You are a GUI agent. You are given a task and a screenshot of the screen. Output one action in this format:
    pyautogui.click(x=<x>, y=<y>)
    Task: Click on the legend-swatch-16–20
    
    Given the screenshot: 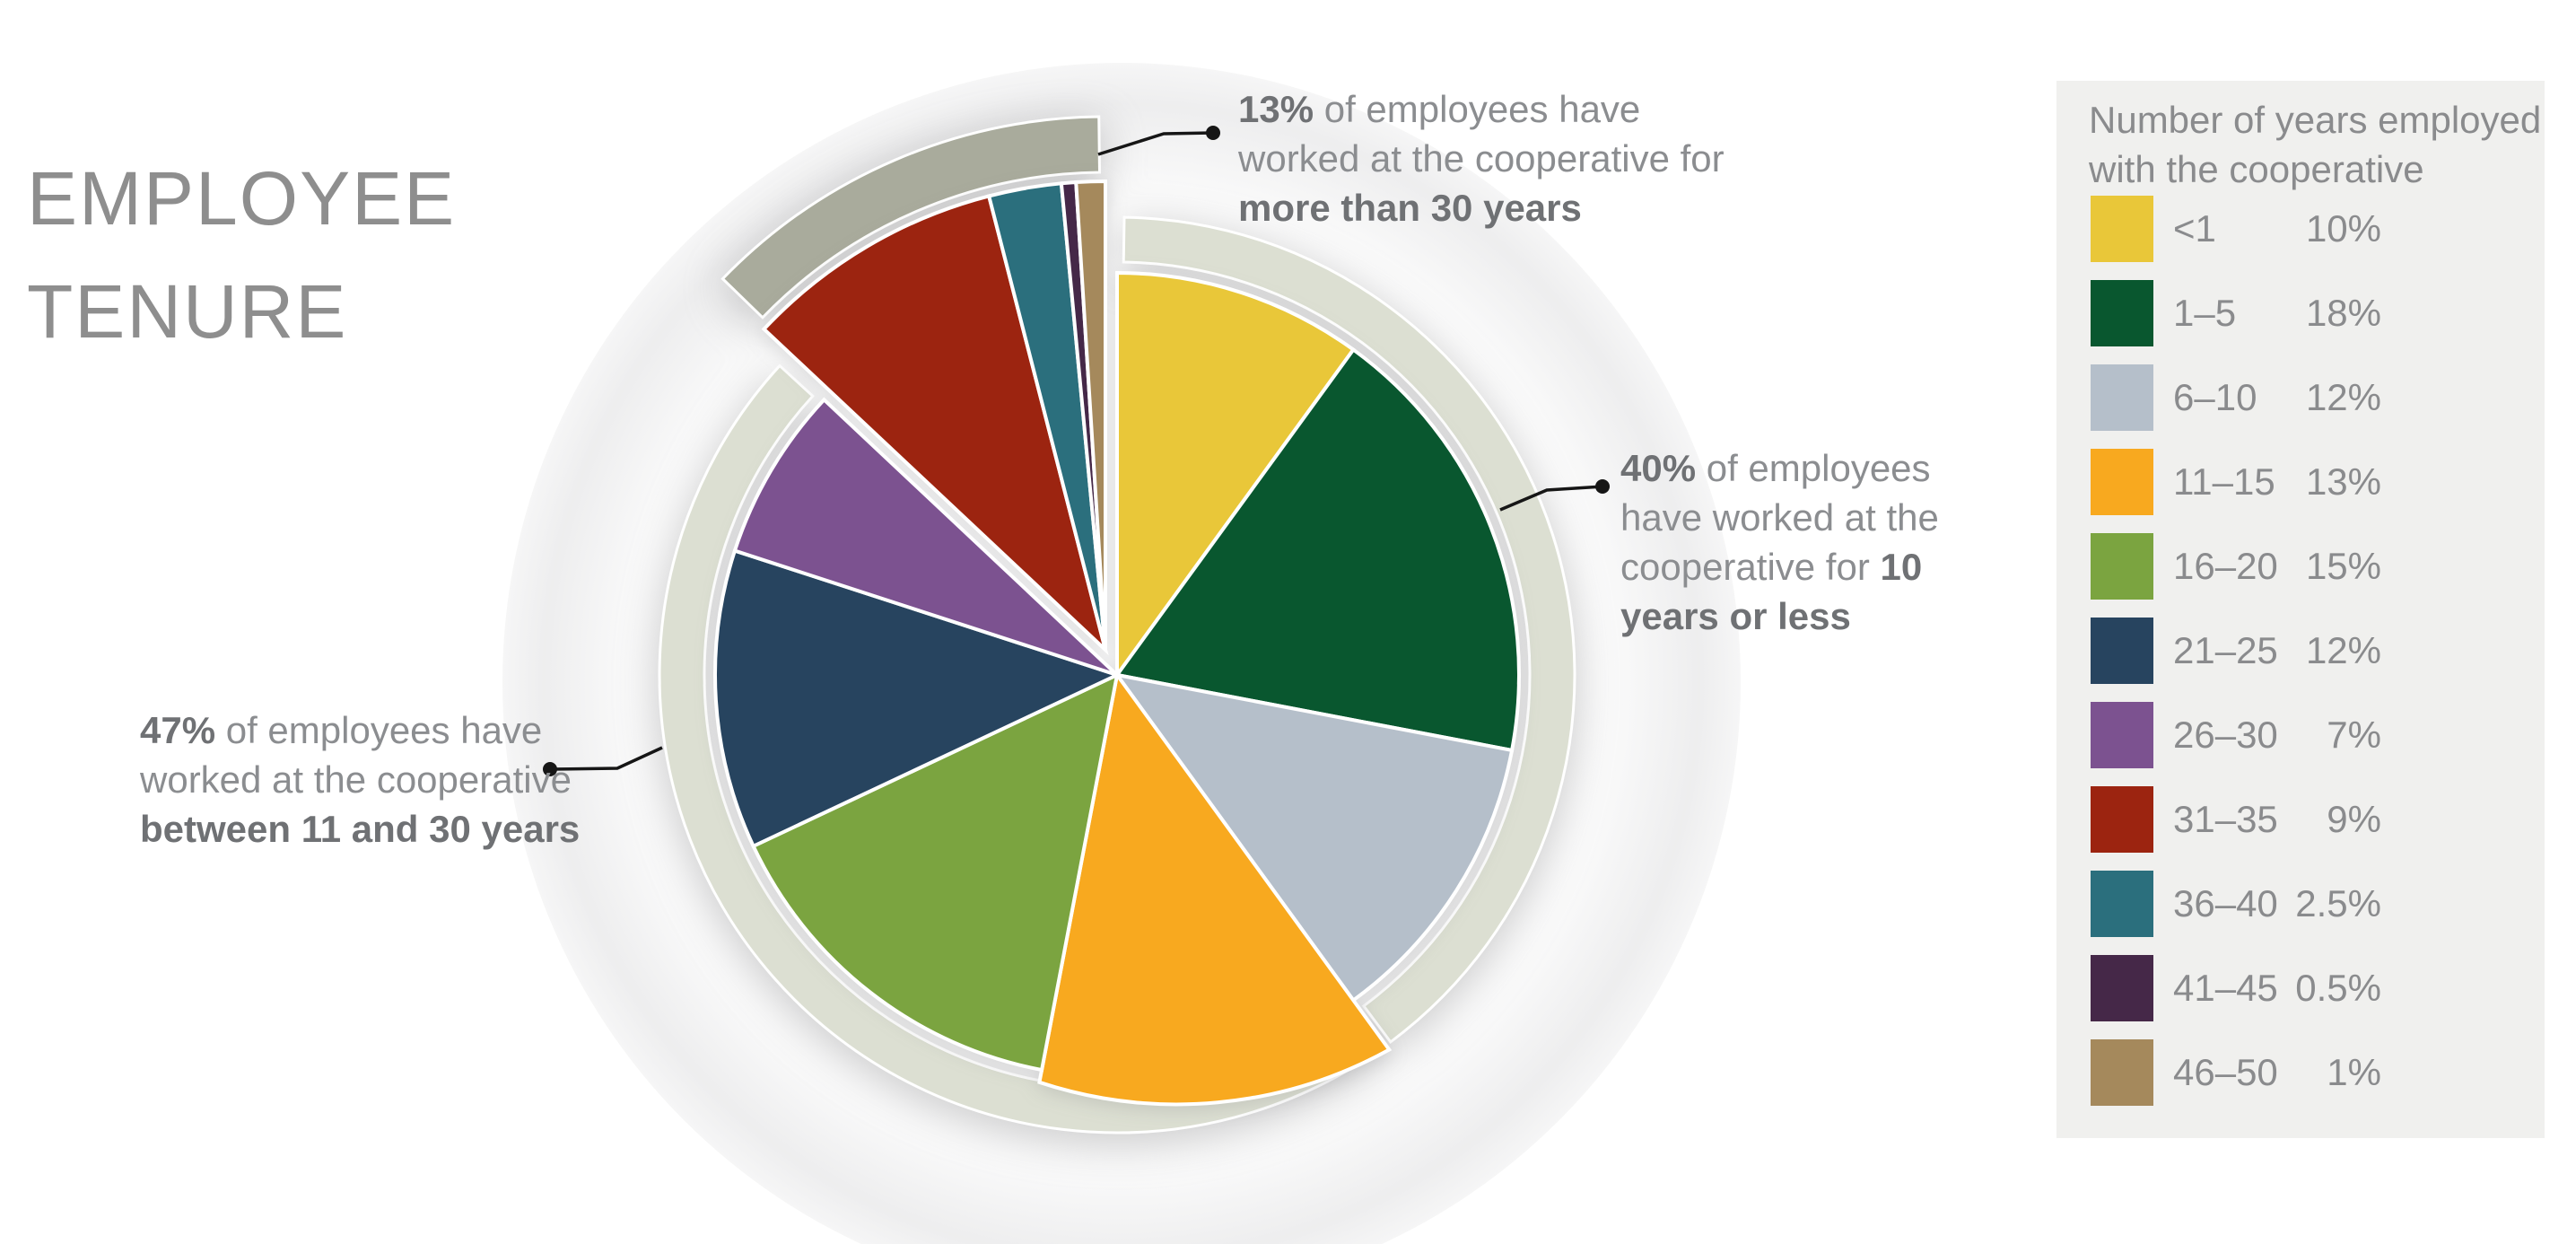 What is the action you would take?
    pyautogui.click(x=2122, y=566)
    